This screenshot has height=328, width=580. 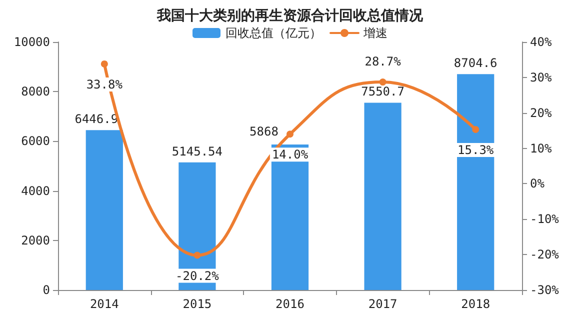 I want to click on y2-tick-label: 40%, so click(x=541, y=42).